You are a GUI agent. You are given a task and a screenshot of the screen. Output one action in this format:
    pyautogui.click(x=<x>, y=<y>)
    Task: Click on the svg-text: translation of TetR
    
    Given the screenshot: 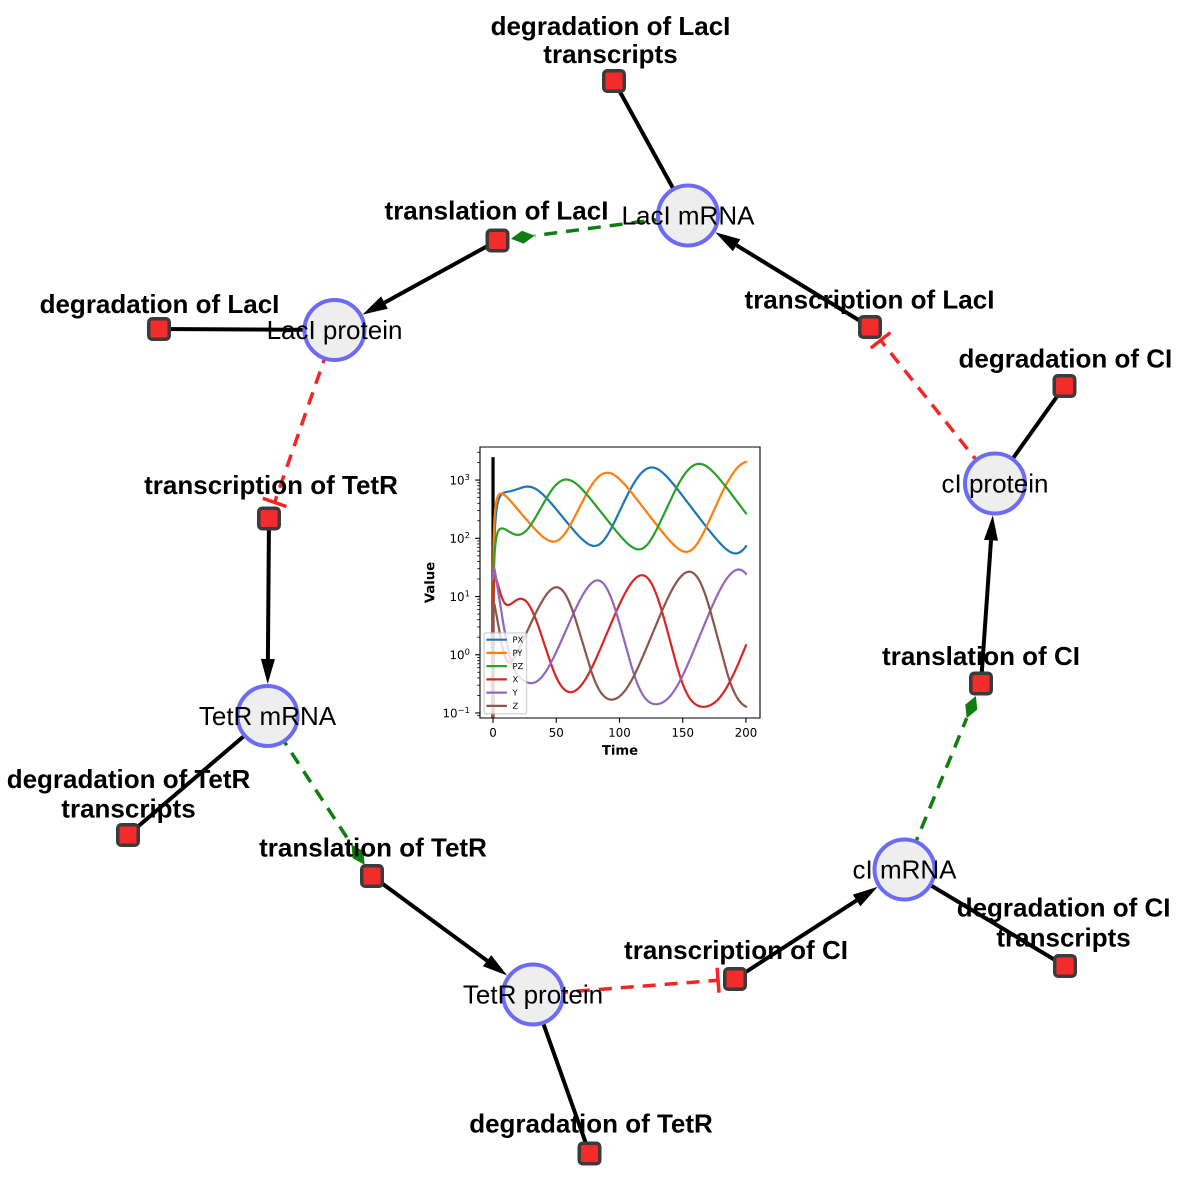 What is the action you would take?
    pyautogui.click(x=373, y=847)
    